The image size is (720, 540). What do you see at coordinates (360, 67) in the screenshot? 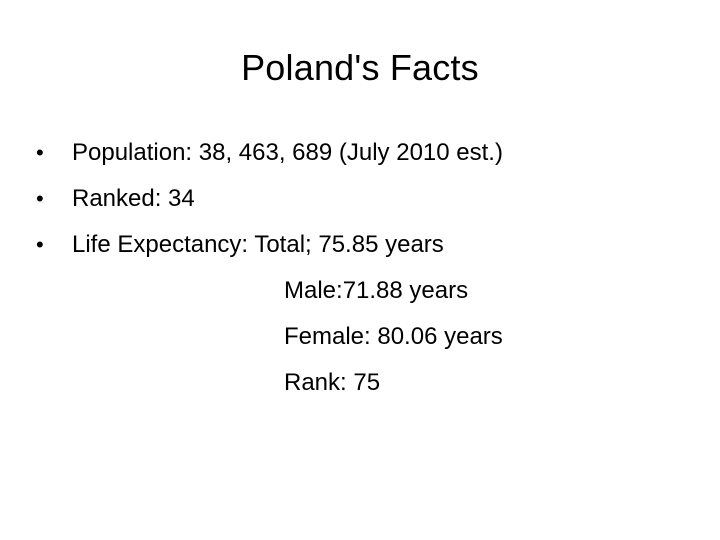
I see `slide-title: Poland's Facts` at bounding box center [360, 67].